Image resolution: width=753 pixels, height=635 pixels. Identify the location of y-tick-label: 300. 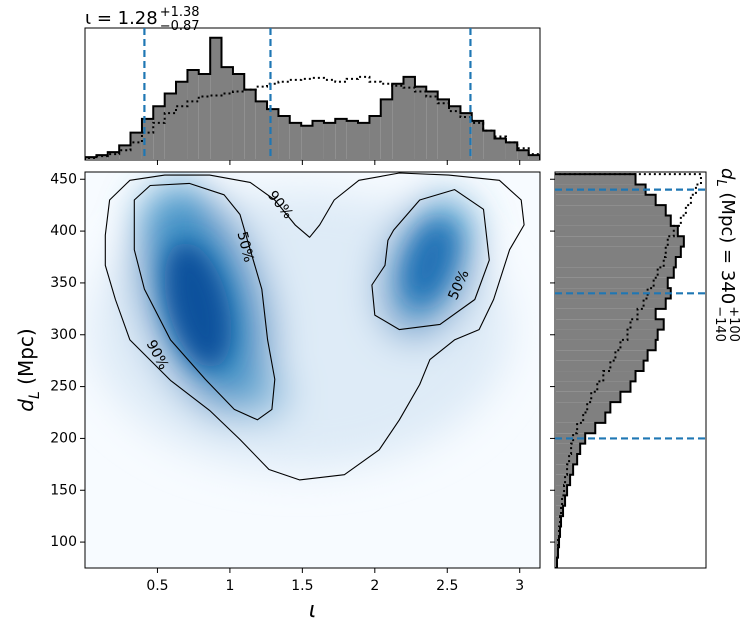
(63, 335).